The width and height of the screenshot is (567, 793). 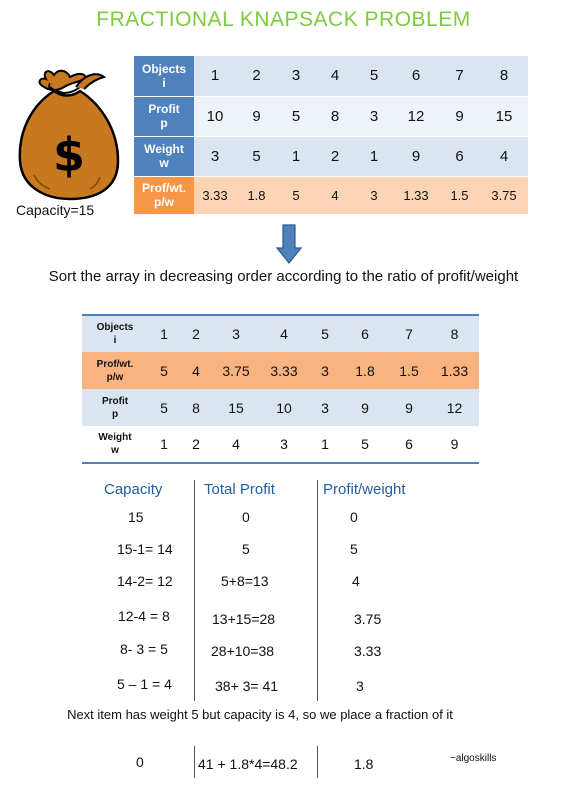 What do you see at coordinates (144, 616) in the screenshot?
I see `calc-capacity: 12-4 = 8` at bounding box center [144, 616].